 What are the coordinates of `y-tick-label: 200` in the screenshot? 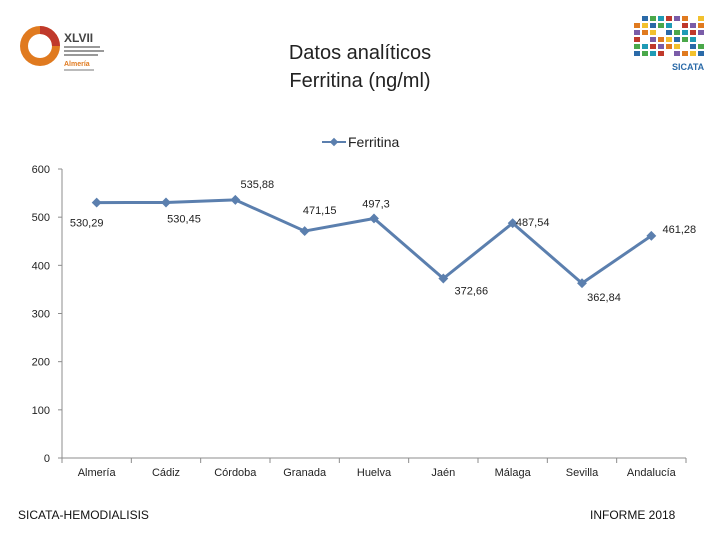 It's located at (41, 363).